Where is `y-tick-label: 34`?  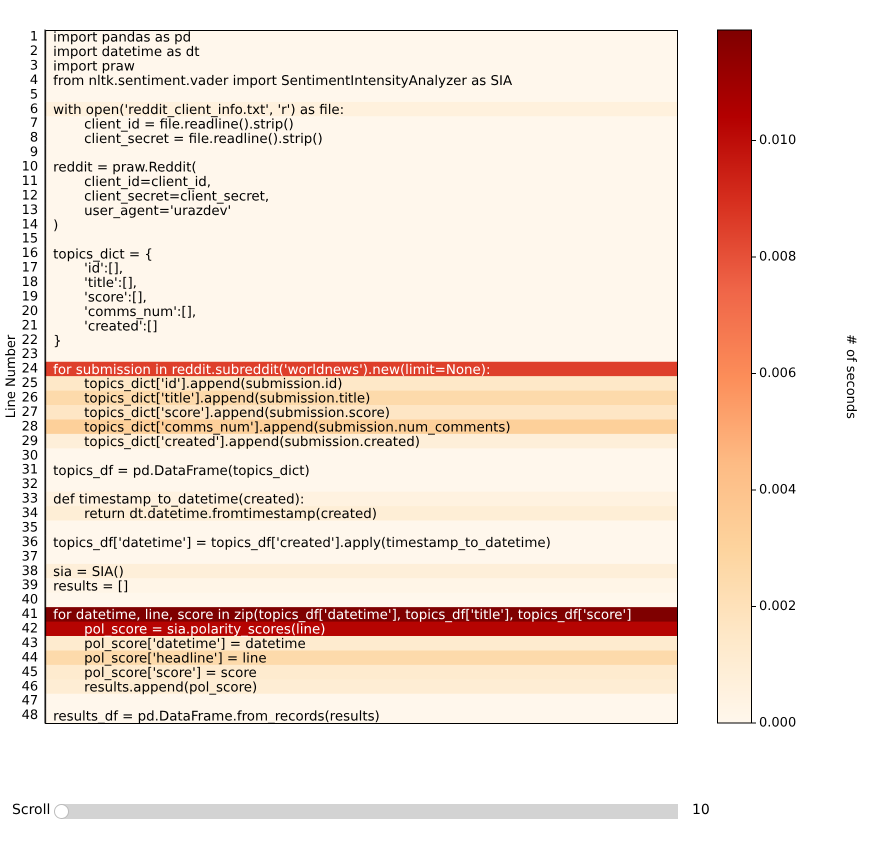 y-tick-label: 34 is located at coordinates (30, 514).